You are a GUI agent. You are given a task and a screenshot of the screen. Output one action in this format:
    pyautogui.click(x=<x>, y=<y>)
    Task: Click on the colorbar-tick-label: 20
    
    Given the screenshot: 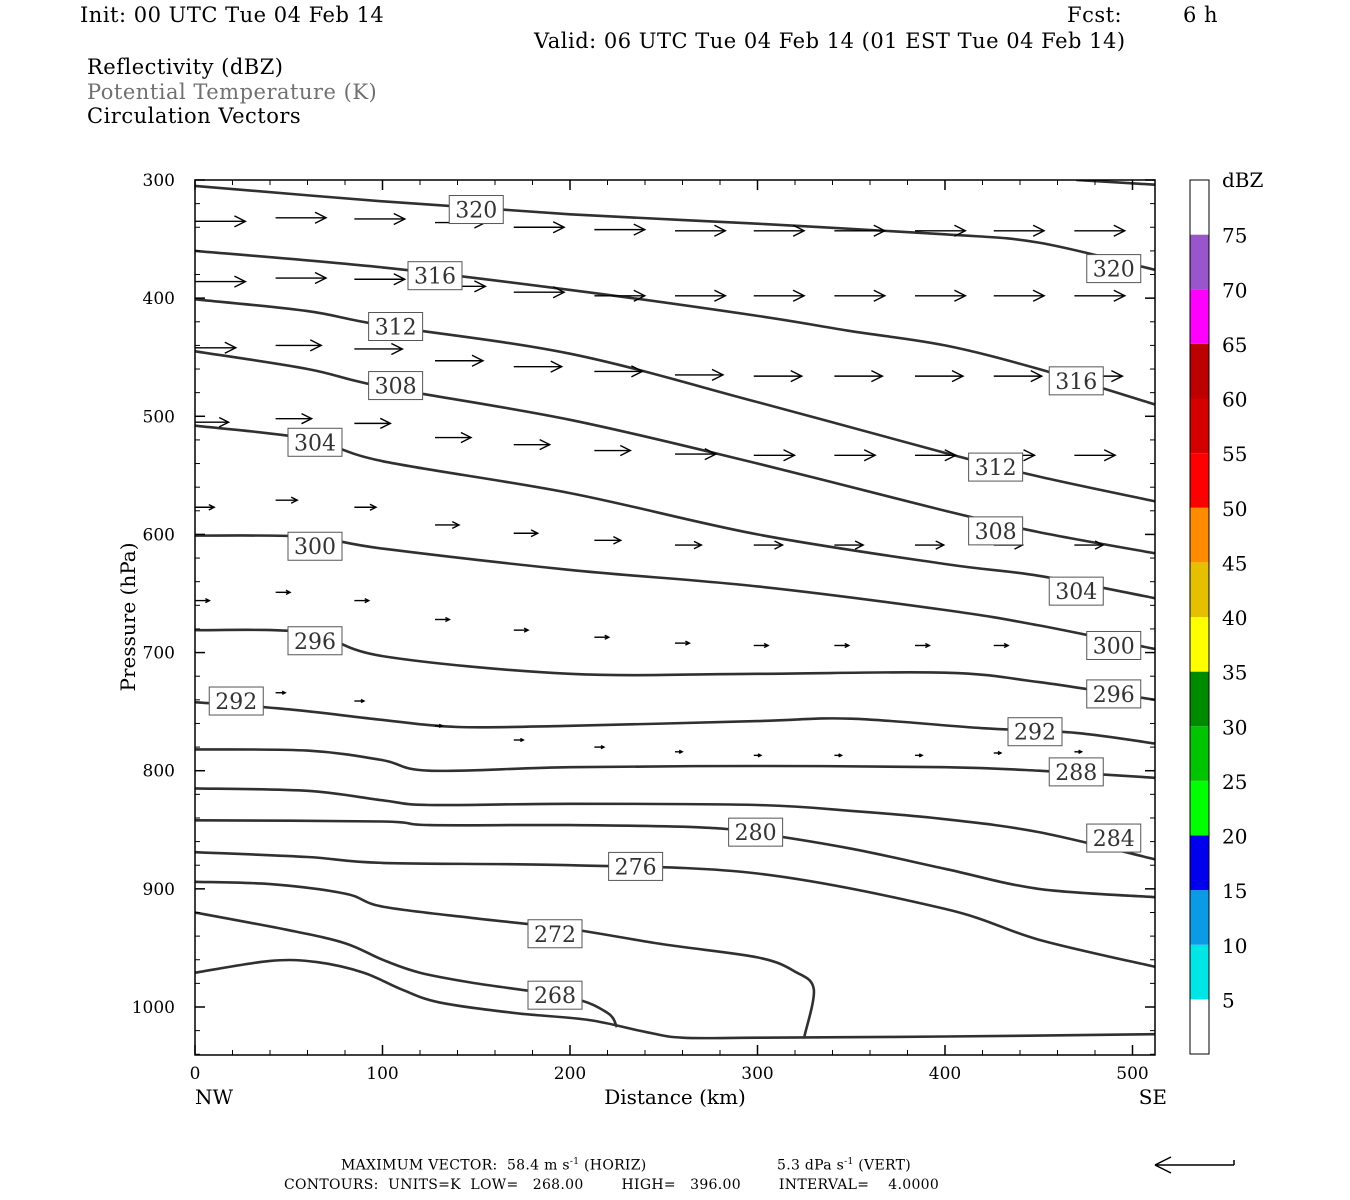 What is the action you would take?
    pyautogui.click(x=1234, y=837)
    